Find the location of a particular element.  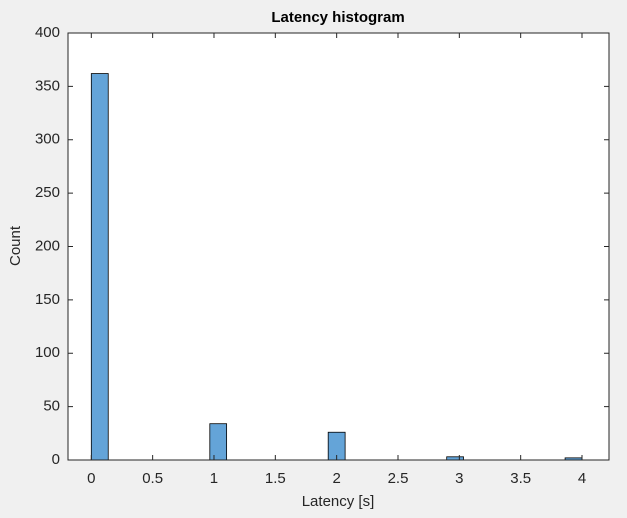

y-tick-label: 100 is located at coordinates (47, 352).